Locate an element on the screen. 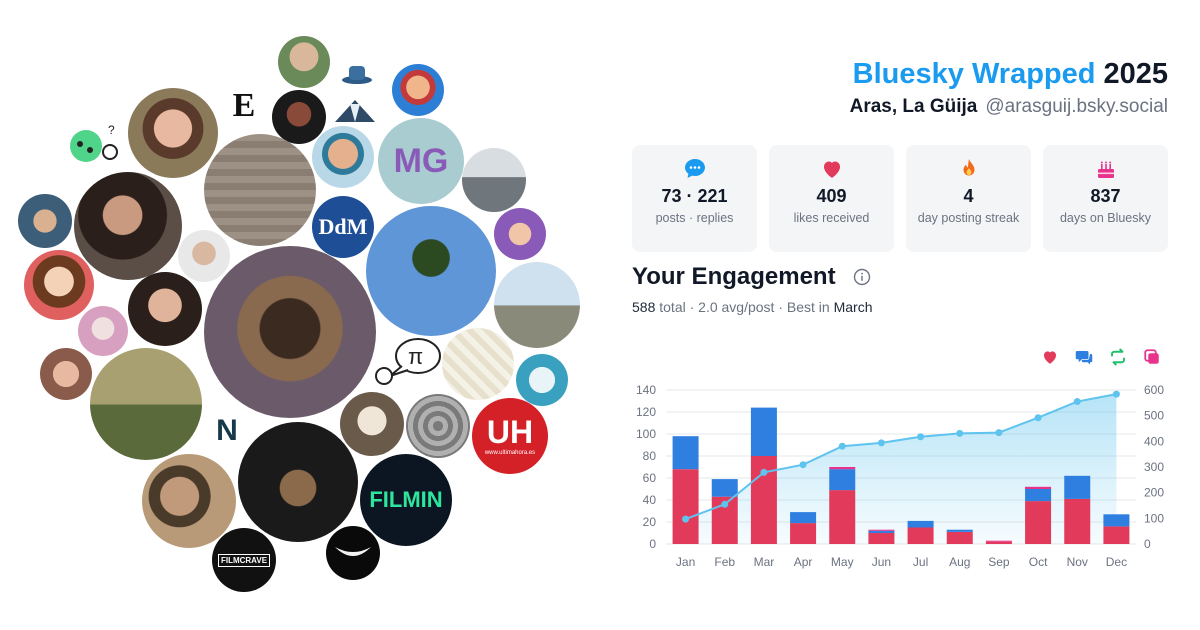  quote-icon is located at coordinates (1152, 357).